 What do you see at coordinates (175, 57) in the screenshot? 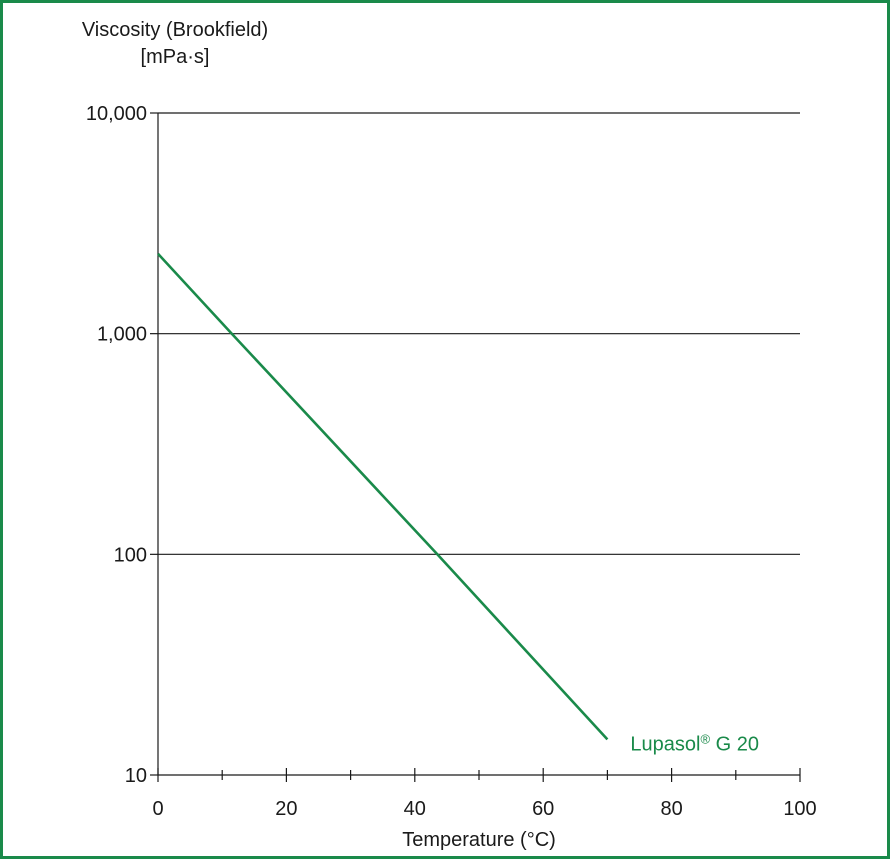
I see `y-axis-title-line2: [mPa·s]` at bounding box center [175, 57].